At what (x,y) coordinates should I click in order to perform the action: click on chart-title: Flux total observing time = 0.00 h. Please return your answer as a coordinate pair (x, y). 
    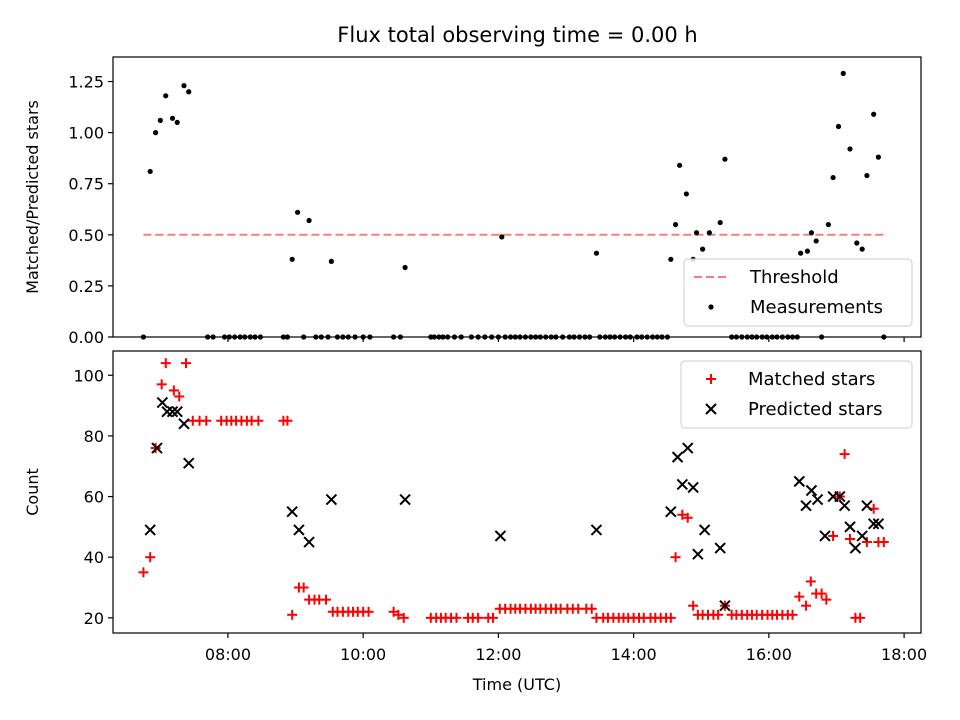
    Looking at the image, I should click on (517, 35).